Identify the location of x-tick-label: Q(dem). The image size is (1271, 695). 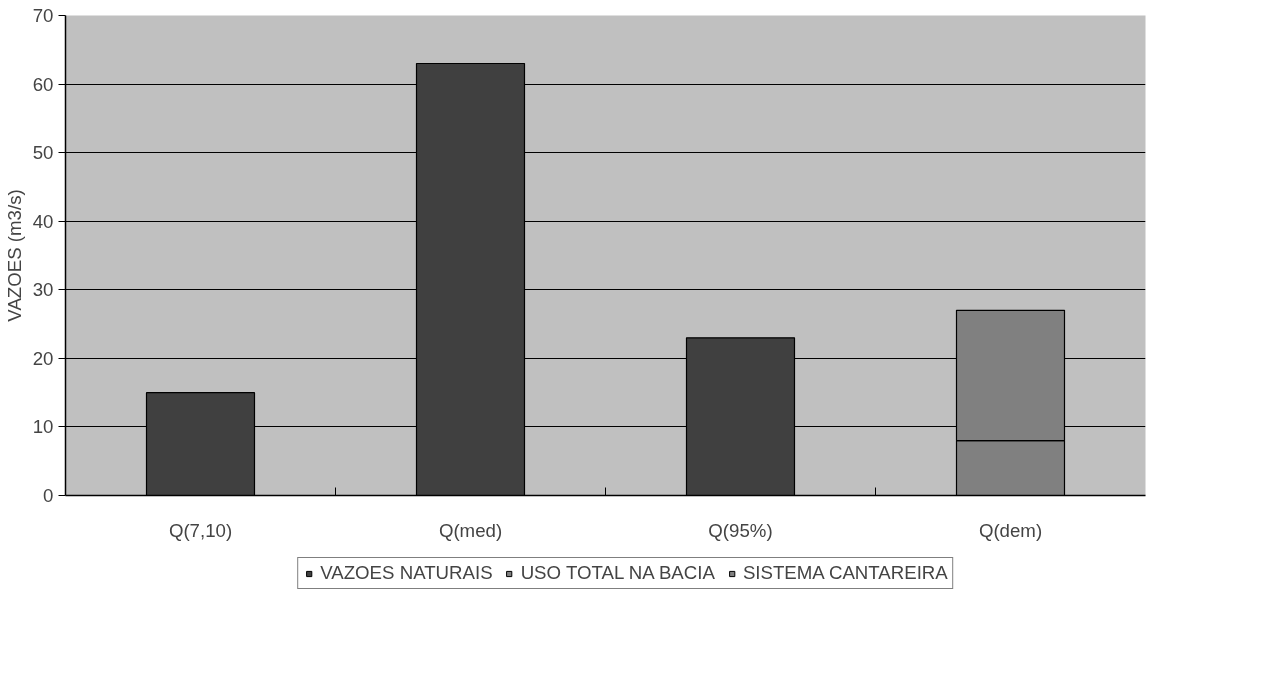
(1010, 530).